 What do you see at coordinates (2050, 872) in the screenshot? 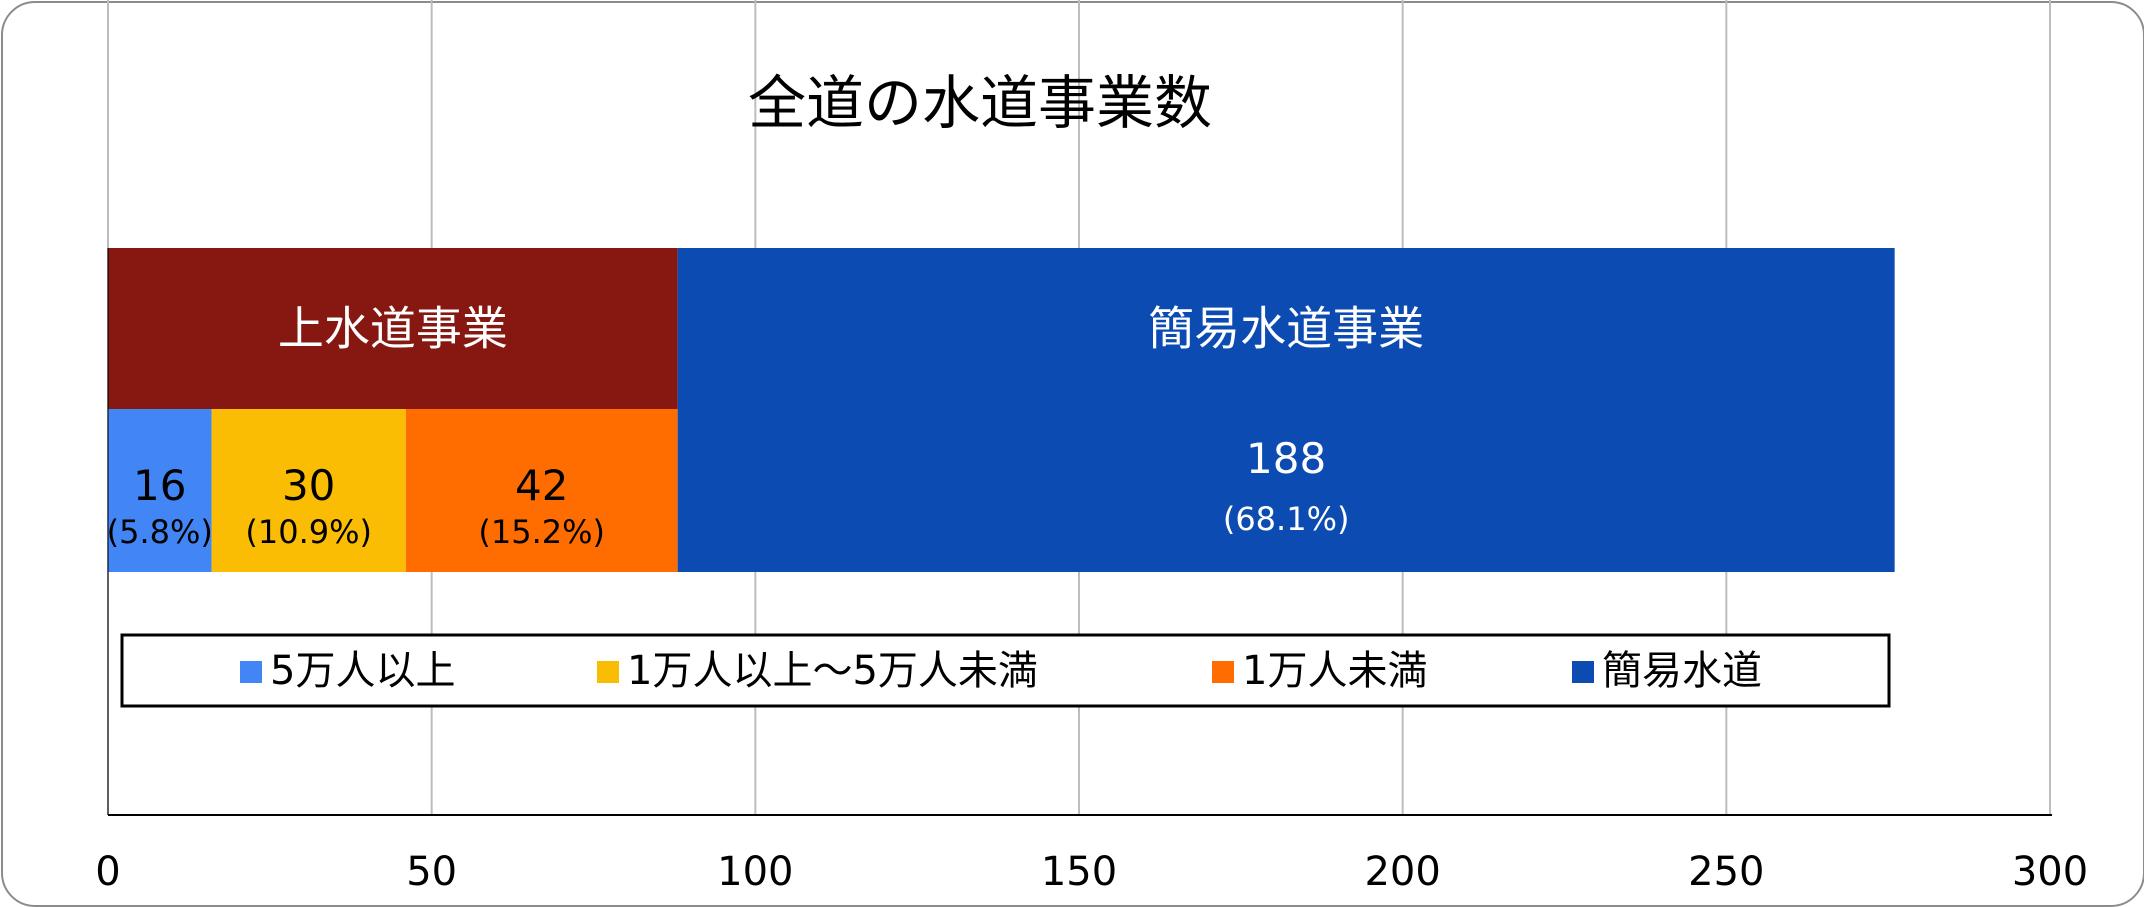
I see `x-tick-label: 300` at bounding box center [2050, 872].